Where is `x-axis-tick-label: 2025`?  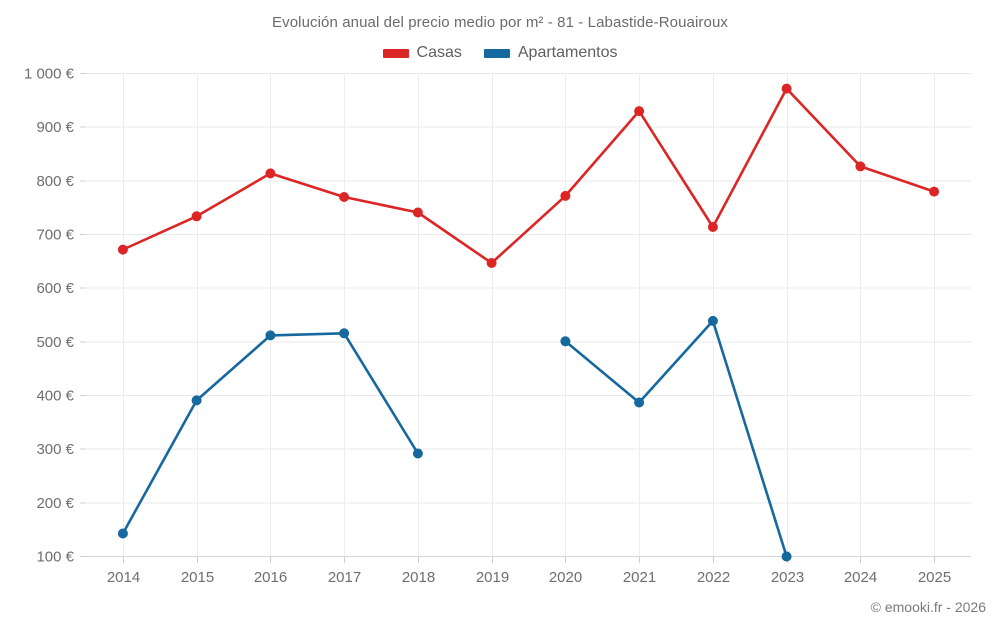 x-axis-tick-label: 2025 is located at coordinates (934, 577).